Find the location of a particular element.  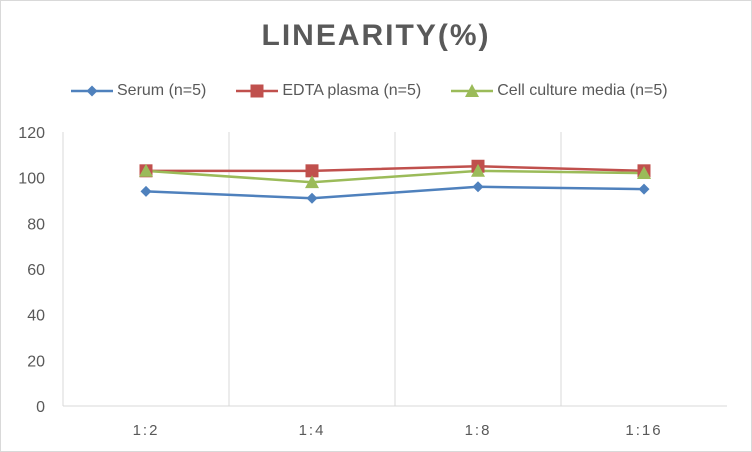

legend-label-serum: Serum (n=5) is located at coordinates (162, 90).